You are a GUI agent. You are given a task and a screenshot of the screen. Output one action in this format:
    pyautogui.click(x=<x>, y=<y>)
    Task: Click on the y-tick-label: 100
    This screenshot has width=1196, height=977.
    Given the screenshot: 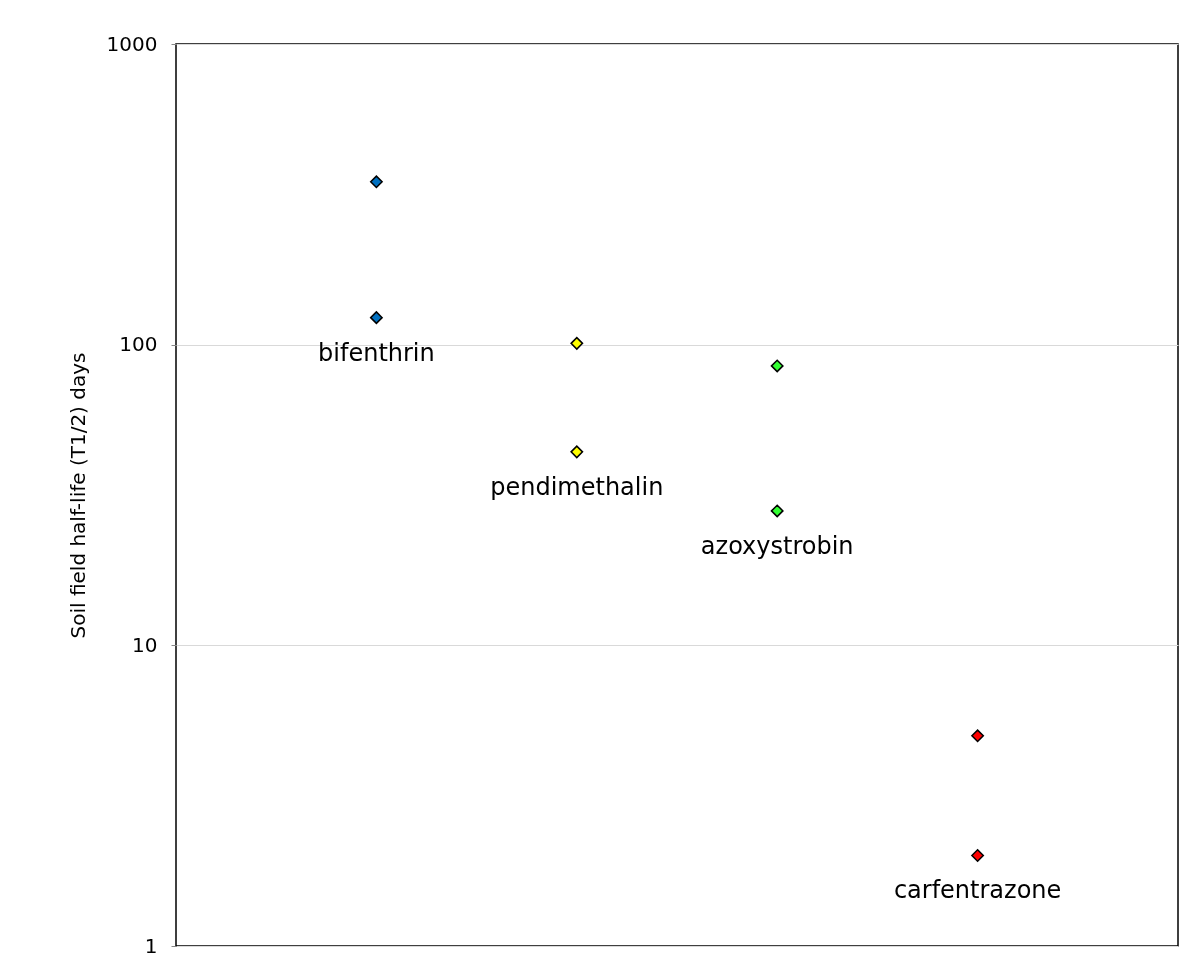 What is the action you would take?
    pyautogui.click(x=138, y=344)
    